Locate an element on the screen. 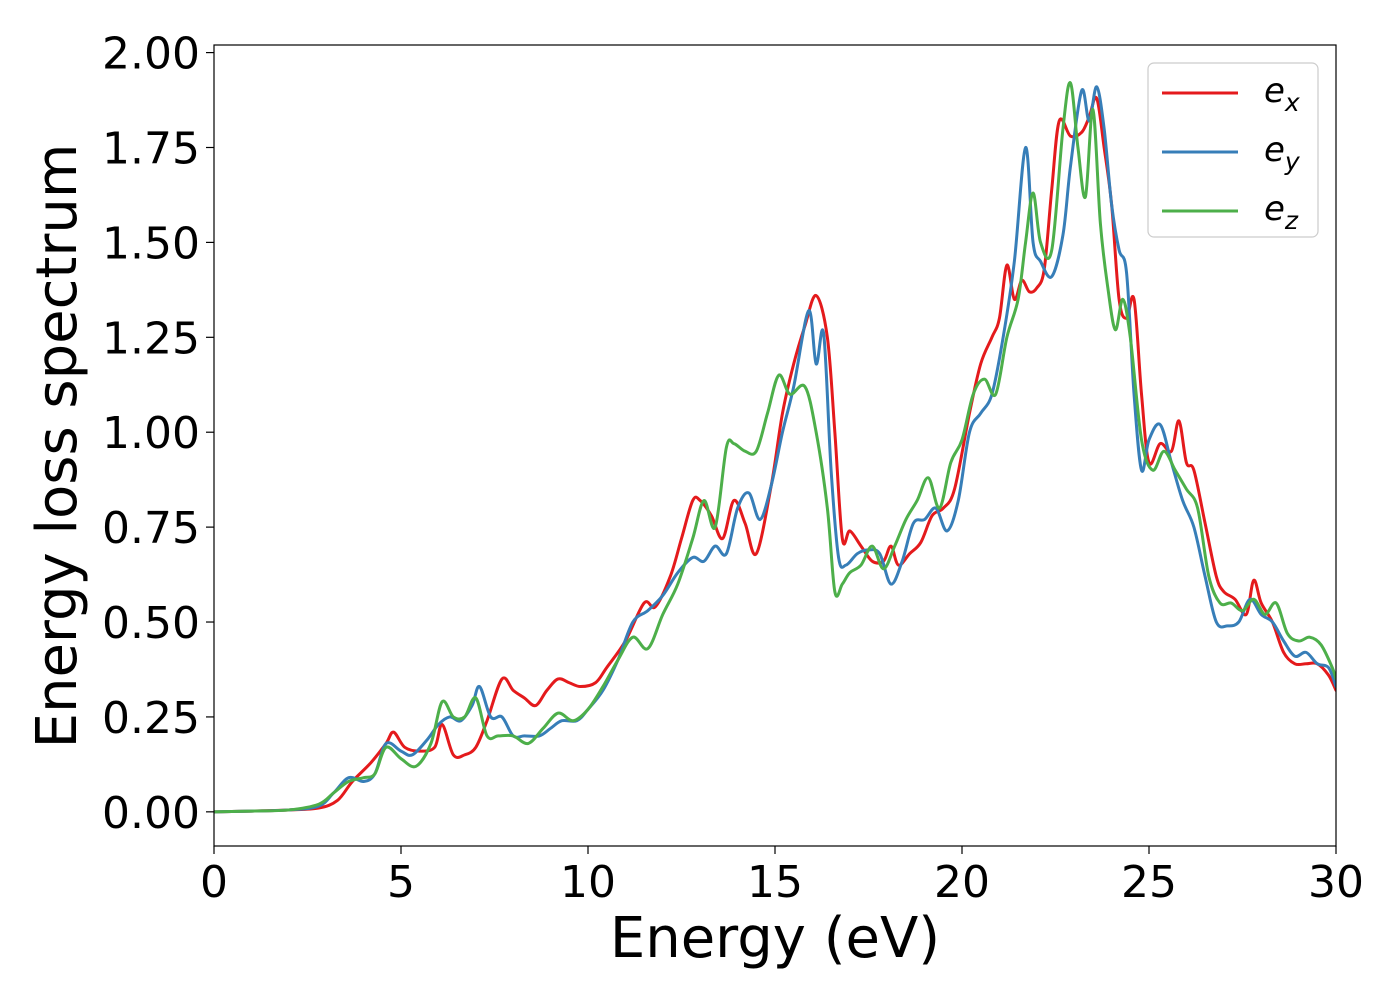 The height and width of the screenshot is (1000, 1400). y-tick-label: 0.25 is located at coordinates (151, 718).